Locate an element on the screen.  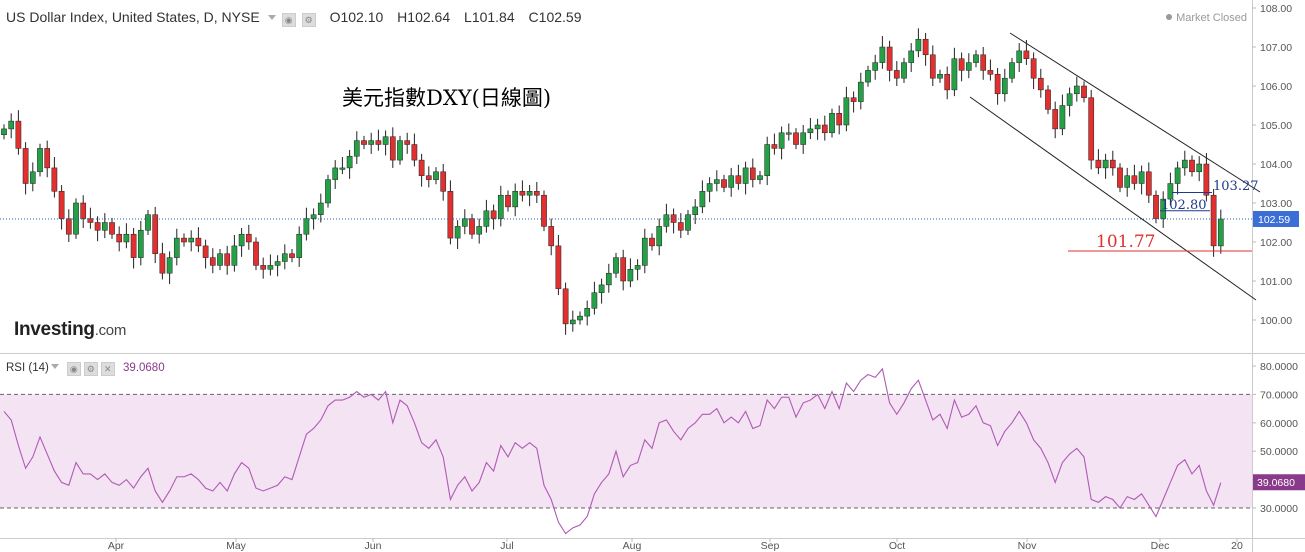
settings-icon: ⚙ is located at coordinates (308, 20).